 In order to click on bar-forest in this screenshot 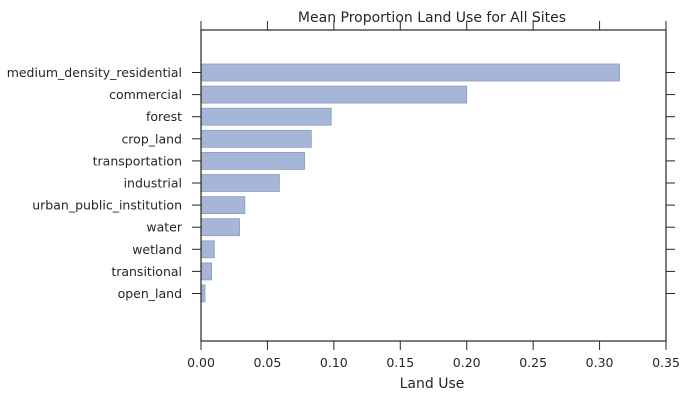, I will do `click(266, 116)`.